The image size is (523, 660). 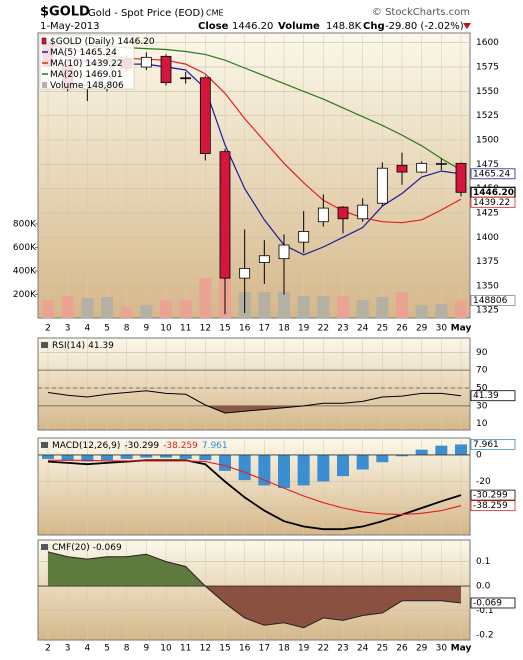 What do you see at coordinates (180, 446) in the screenshot?
I see `indicator-value: -38.259` at bounding box center [180, 446].